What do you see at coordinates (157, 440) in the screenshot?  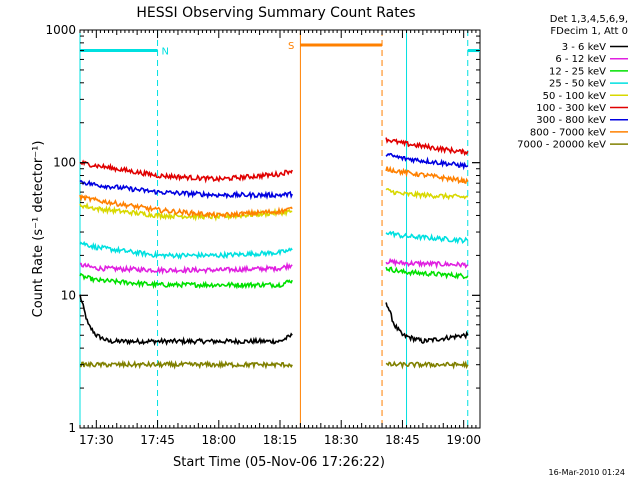 I see `x-tick-label-1: 17:45` at bounding box center [157, 440].